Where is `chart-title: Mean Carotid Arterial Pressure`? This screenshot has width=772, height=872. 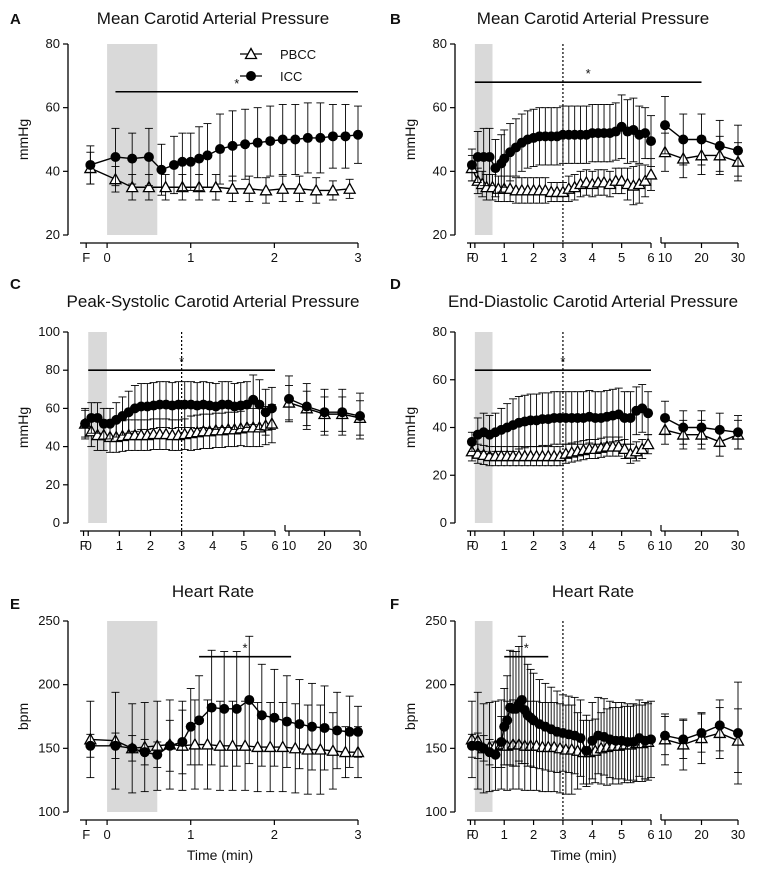 chart-title: Mean Carotid Arterial Pressure is located at coordinates (593, 18).